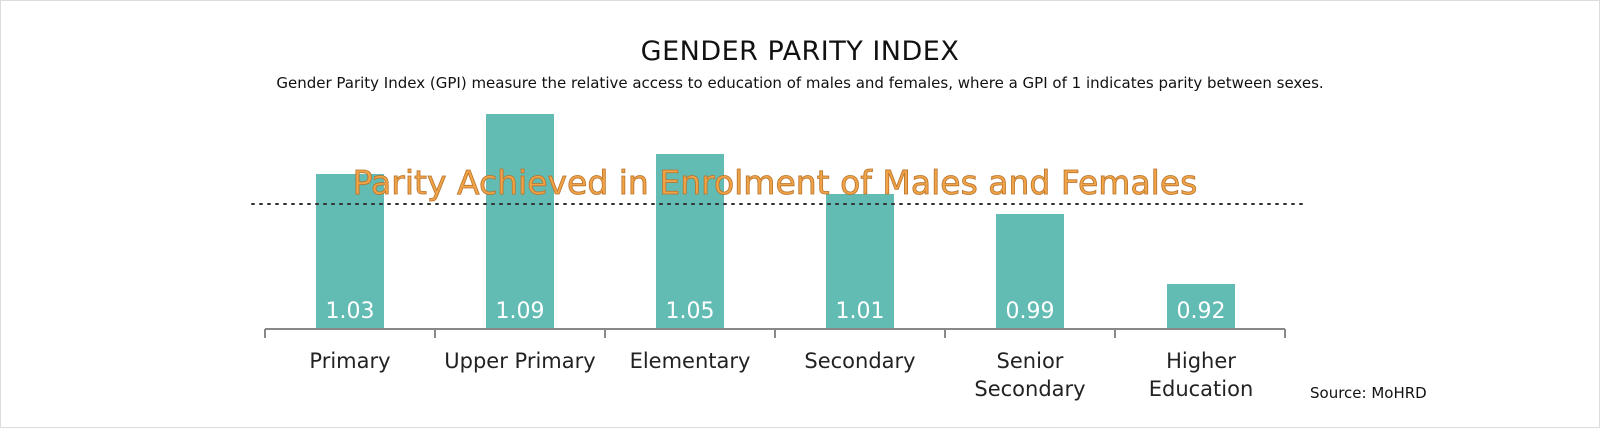 The image size is (1600, 428). What do you see at coordinates (859, 361) in the screenshot?
I see `category-label: Secondary` at bounding box center [859, 361].